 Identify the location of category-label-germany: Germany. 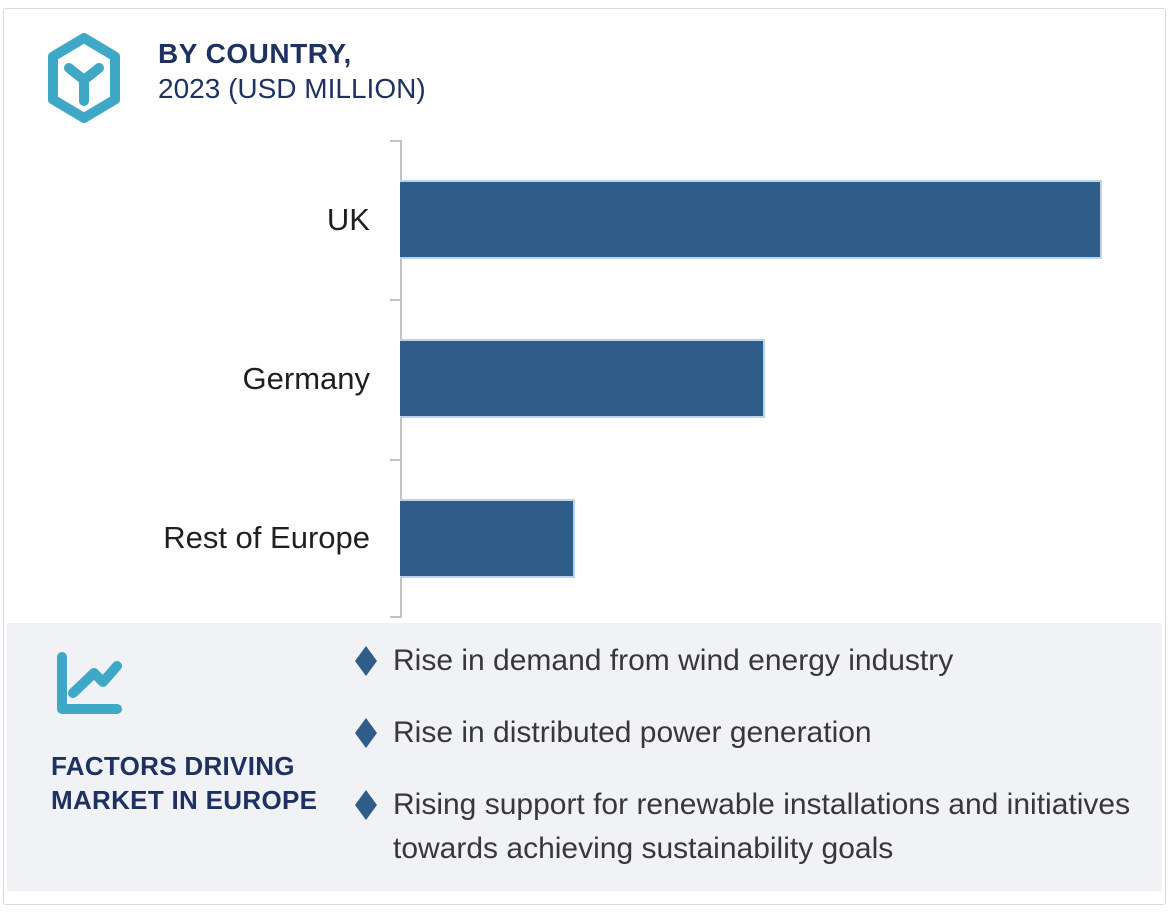
(306, 378).